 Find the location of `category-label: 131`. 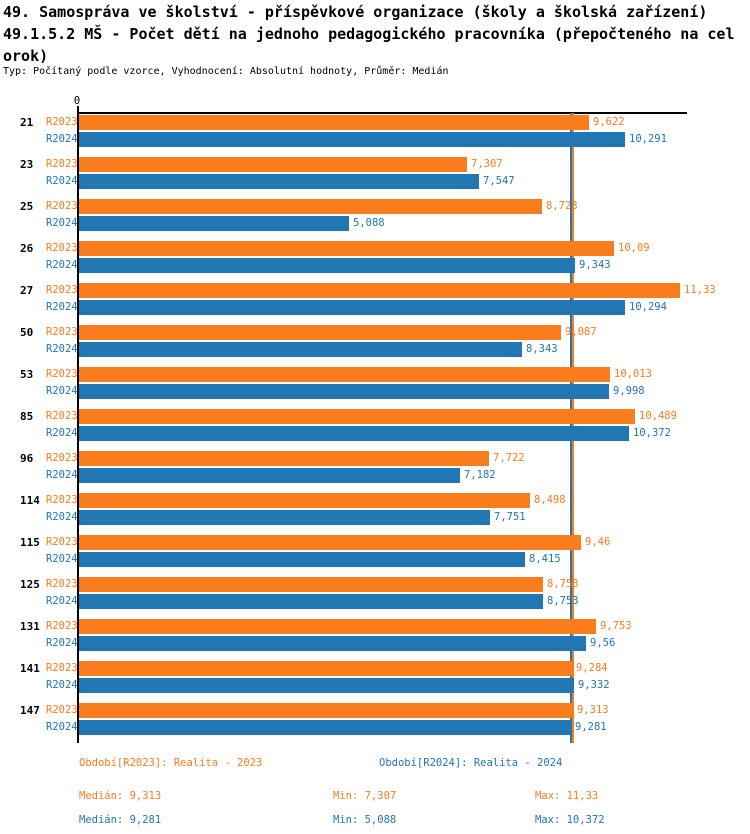

category-label: 131 is located at coordinates (30, 626).